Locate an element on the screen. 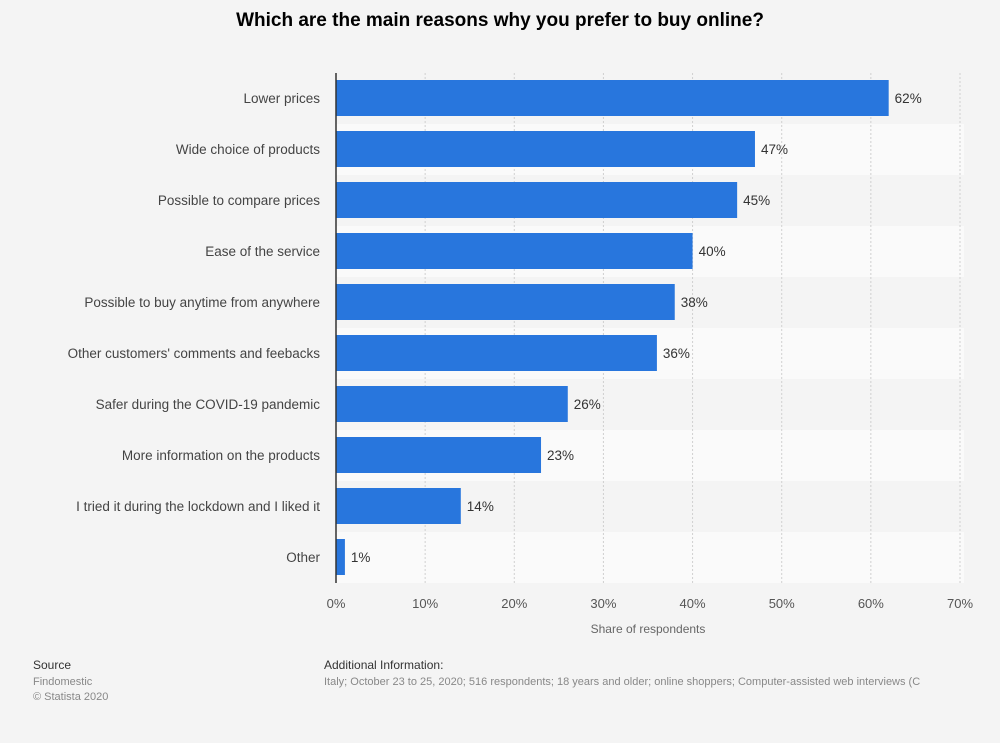 The height and width of the screenshot is (743, 1000). source-text: Findomestic is located at coordinates (63, 682).